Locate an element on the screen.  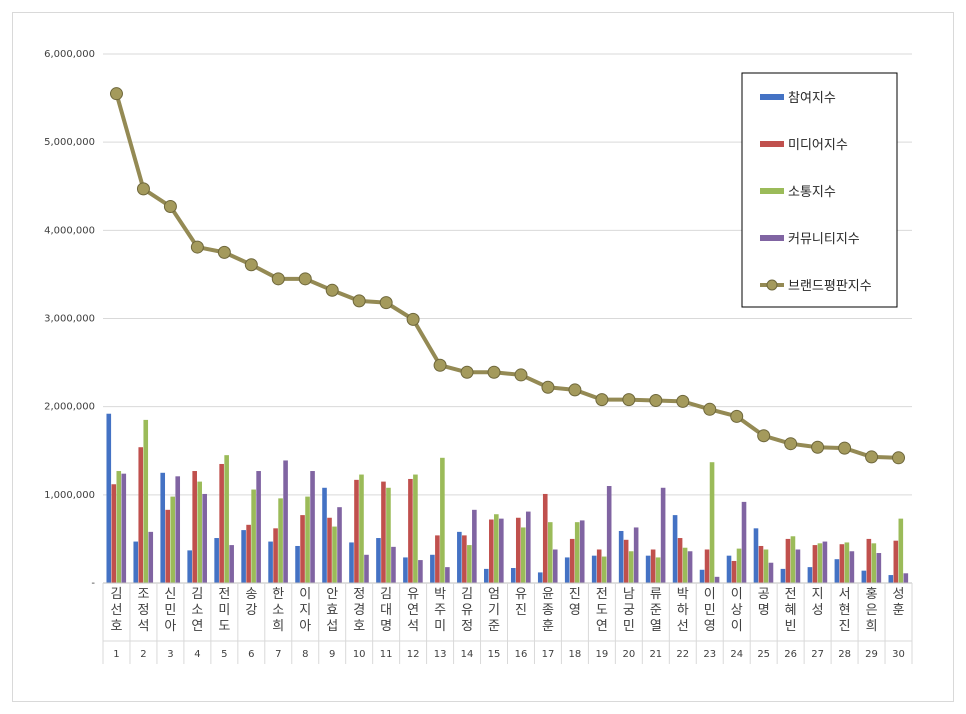
category-label-char: 선 is located at coordinates (116, 610).